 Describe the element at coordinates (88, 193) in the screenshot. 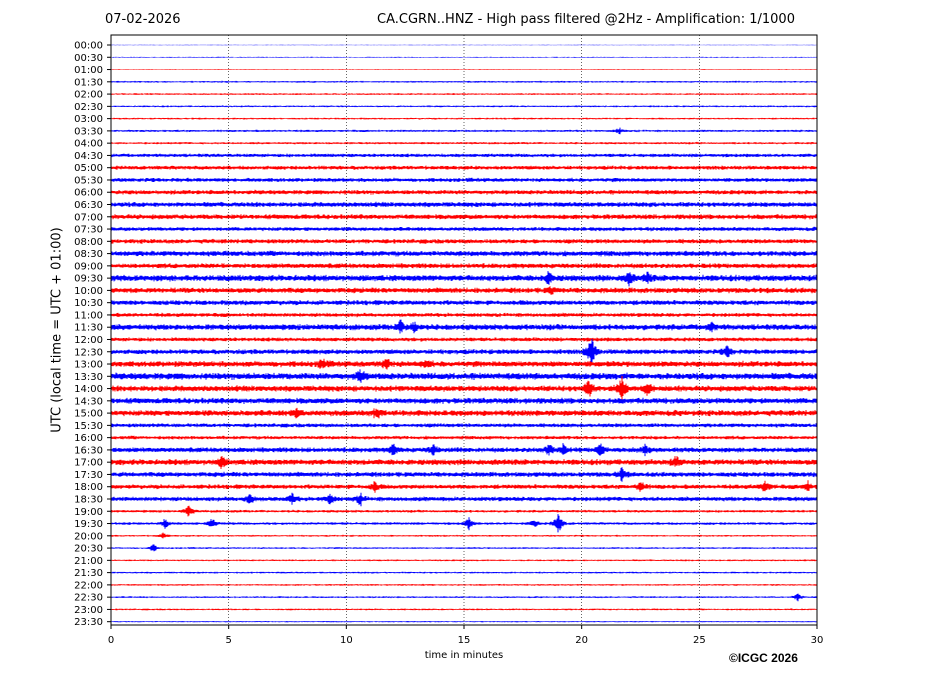

I see `y-tick-label: 06:00` at that location.